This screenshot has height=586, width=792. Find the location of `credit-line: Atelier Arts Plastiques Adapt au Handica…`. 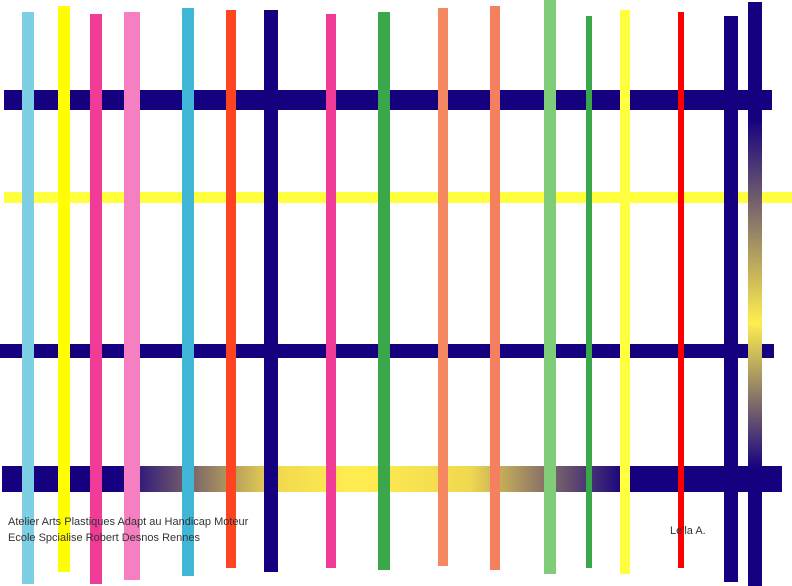

credit-line: Atelier Arts Plastiques Adapt au Handica… is located at coordinates (128, 522).